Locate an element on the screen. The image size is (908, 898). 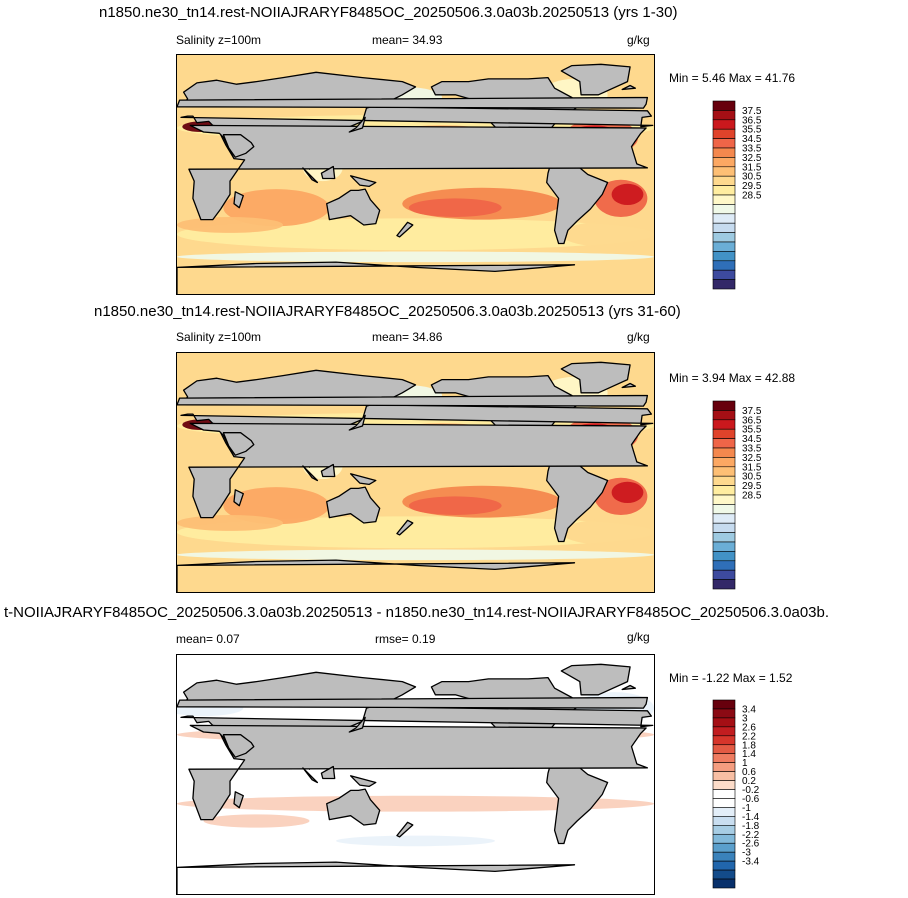
panel1-units-label: g/kg is located at coordinates (638, 40).